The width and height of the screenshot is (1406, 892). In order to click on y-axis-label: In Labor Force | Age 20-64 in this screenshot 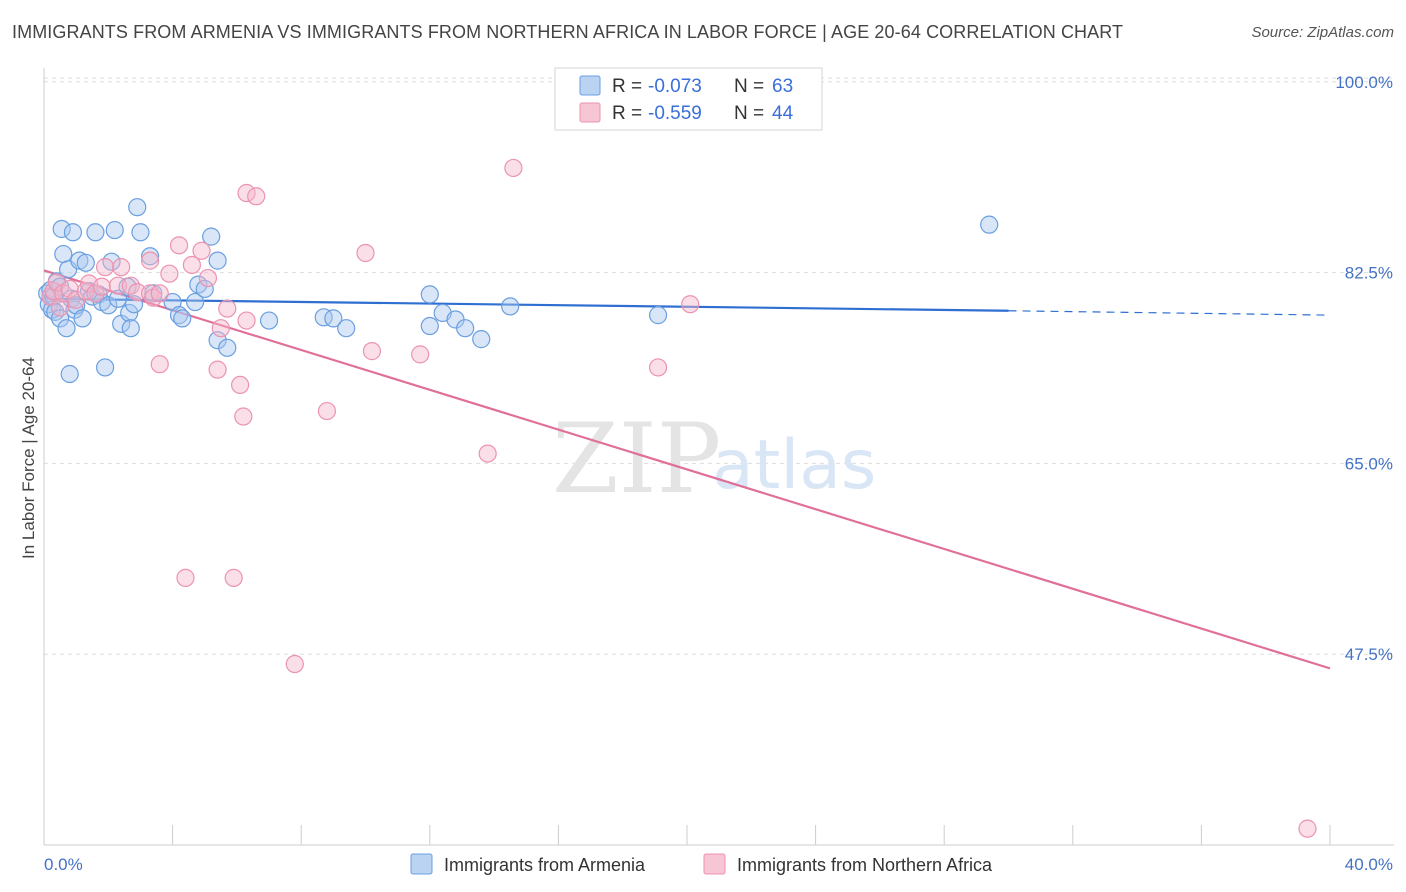, I will do `click(28, 458)`.